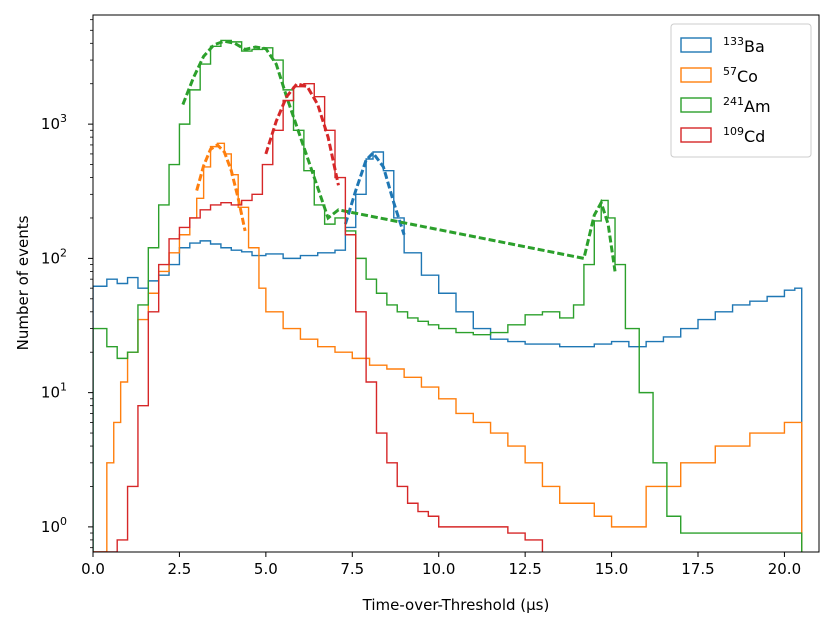 This screenshot has width=831, height=632. Describe the element at coordinates (696, 75) in the screenshot. I see `legend-swatch-co` at that location.